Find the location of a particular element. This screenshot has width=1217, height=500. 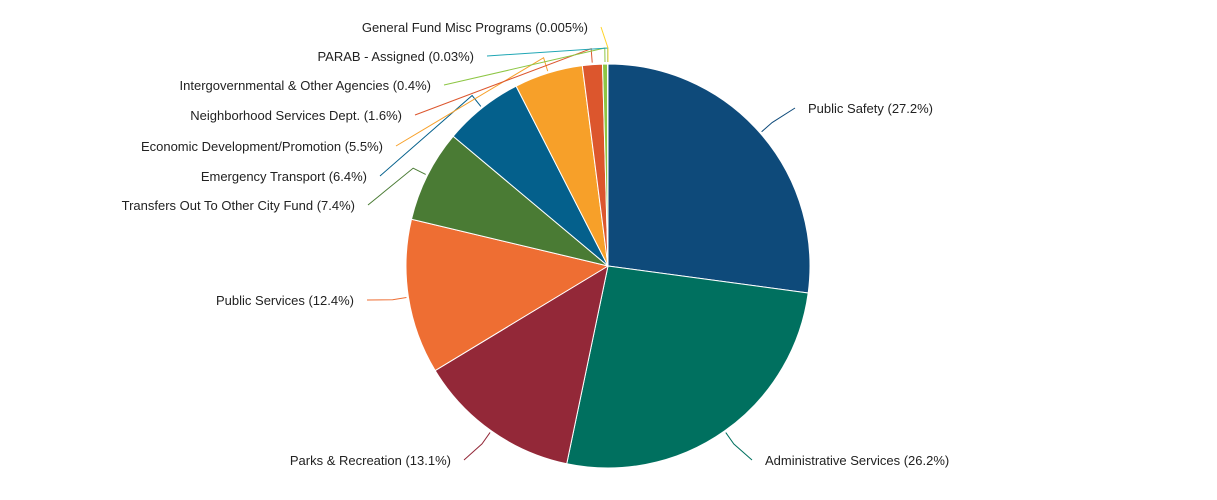

pie-slice-public-services is located at coordinates (507, 295).